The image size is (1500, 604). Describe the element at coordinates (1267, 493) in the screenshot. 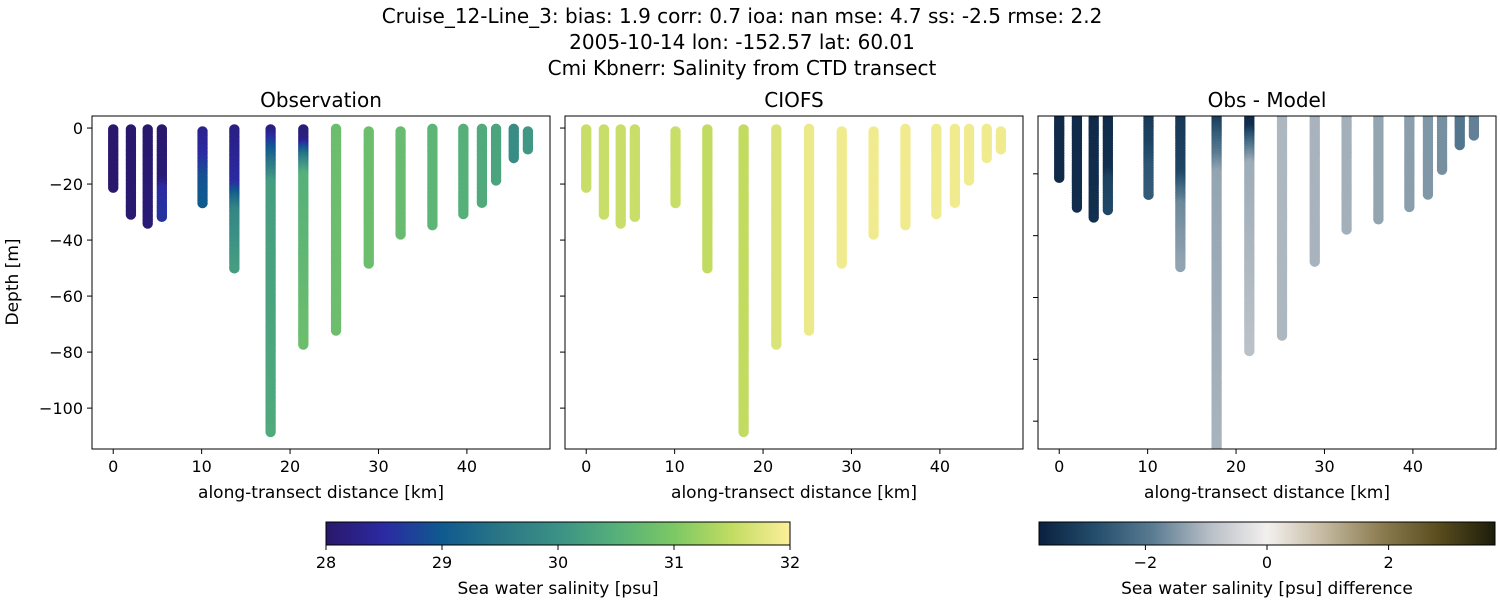

I see `xlabel-obs-minus-model: along-transect distance [km]` at that location.